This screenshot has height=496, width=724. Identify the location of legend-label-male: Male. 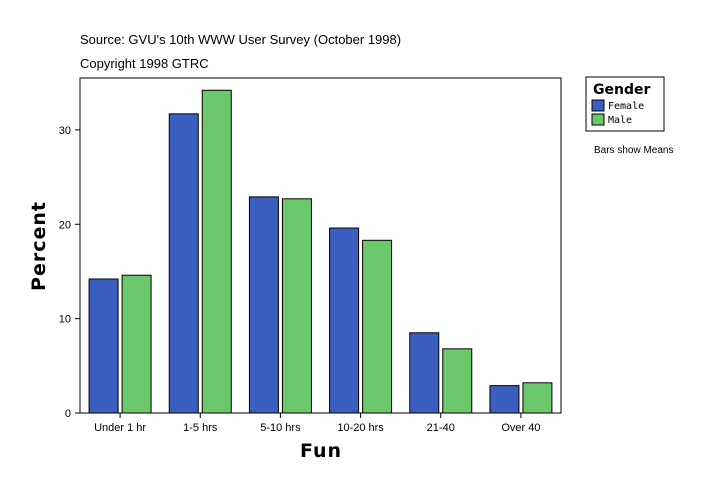
(620, 120).